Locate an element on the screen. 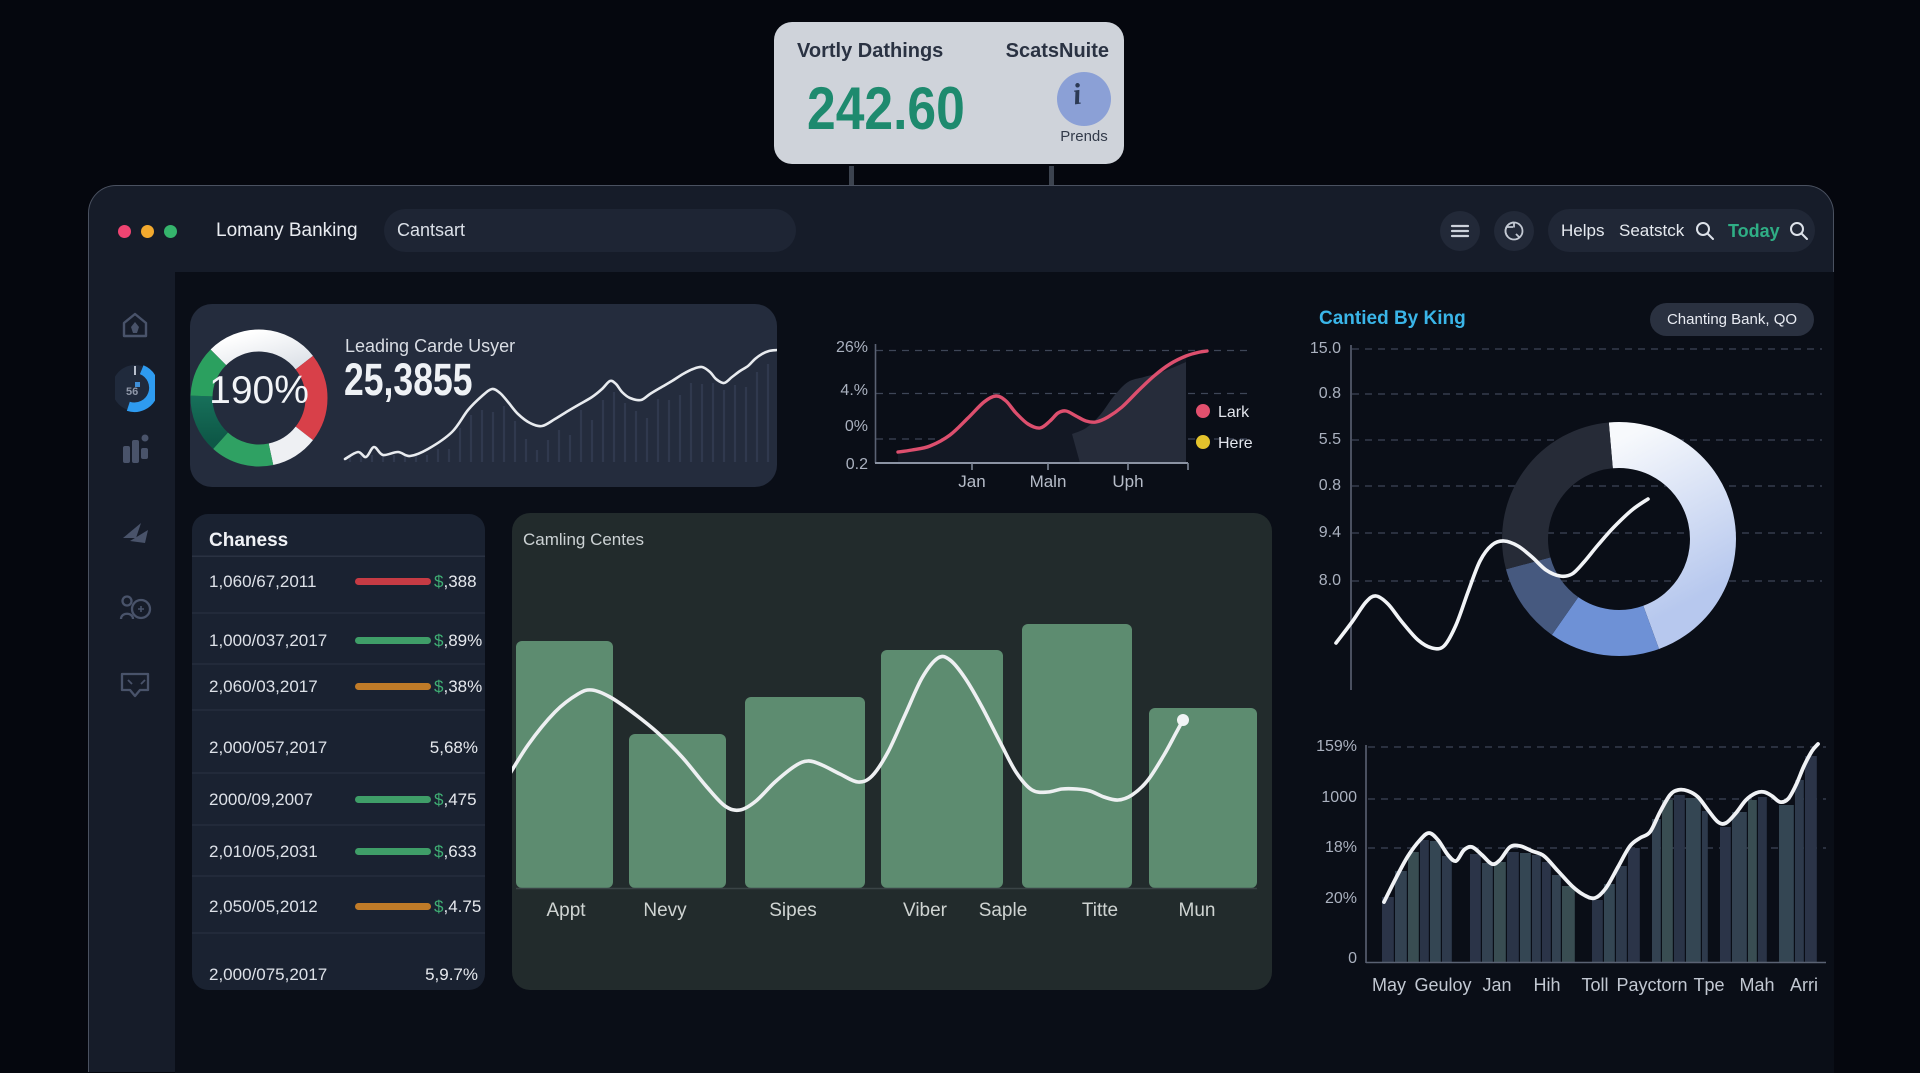 This screenshot has width=1920, height=1073. svg-text: 56 is located at coordinates (132, 392).